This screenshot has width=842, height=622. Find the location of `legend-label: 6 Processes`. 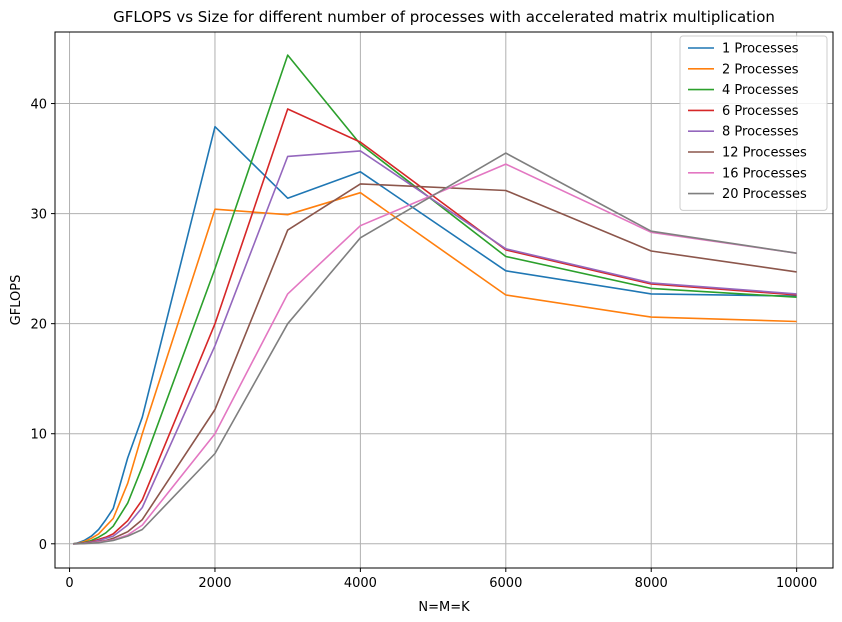

legend-label: 6 Processes is located at coordinates (760, 111).